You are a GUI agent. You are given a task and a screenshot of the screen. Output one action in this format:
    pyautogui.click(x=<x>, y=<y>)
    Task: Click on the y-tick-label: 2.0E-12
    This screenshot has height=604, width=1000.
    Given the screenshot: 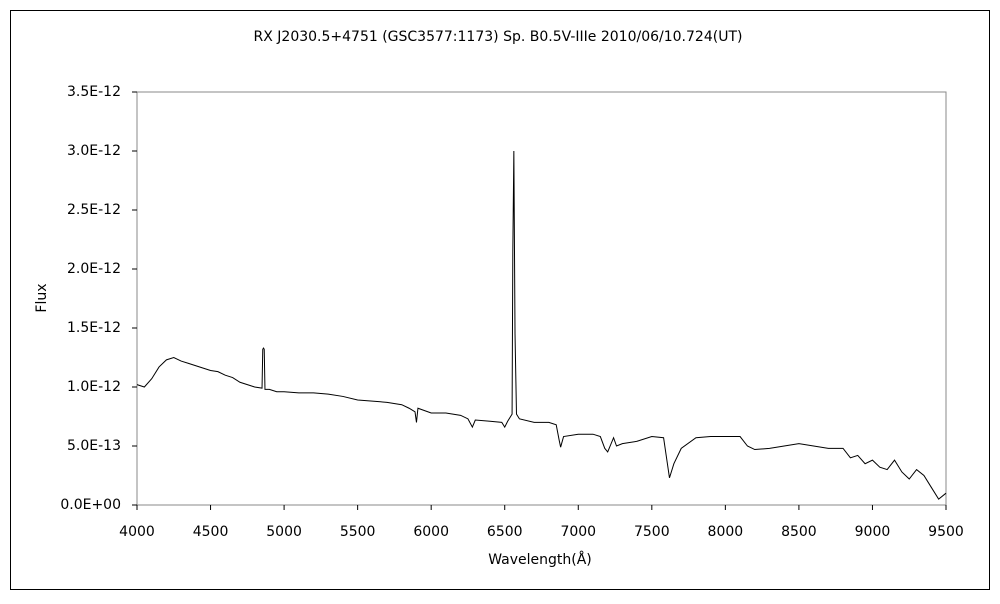 What is the action you would take?
    pyautogui.click(x=94, y=269)
    